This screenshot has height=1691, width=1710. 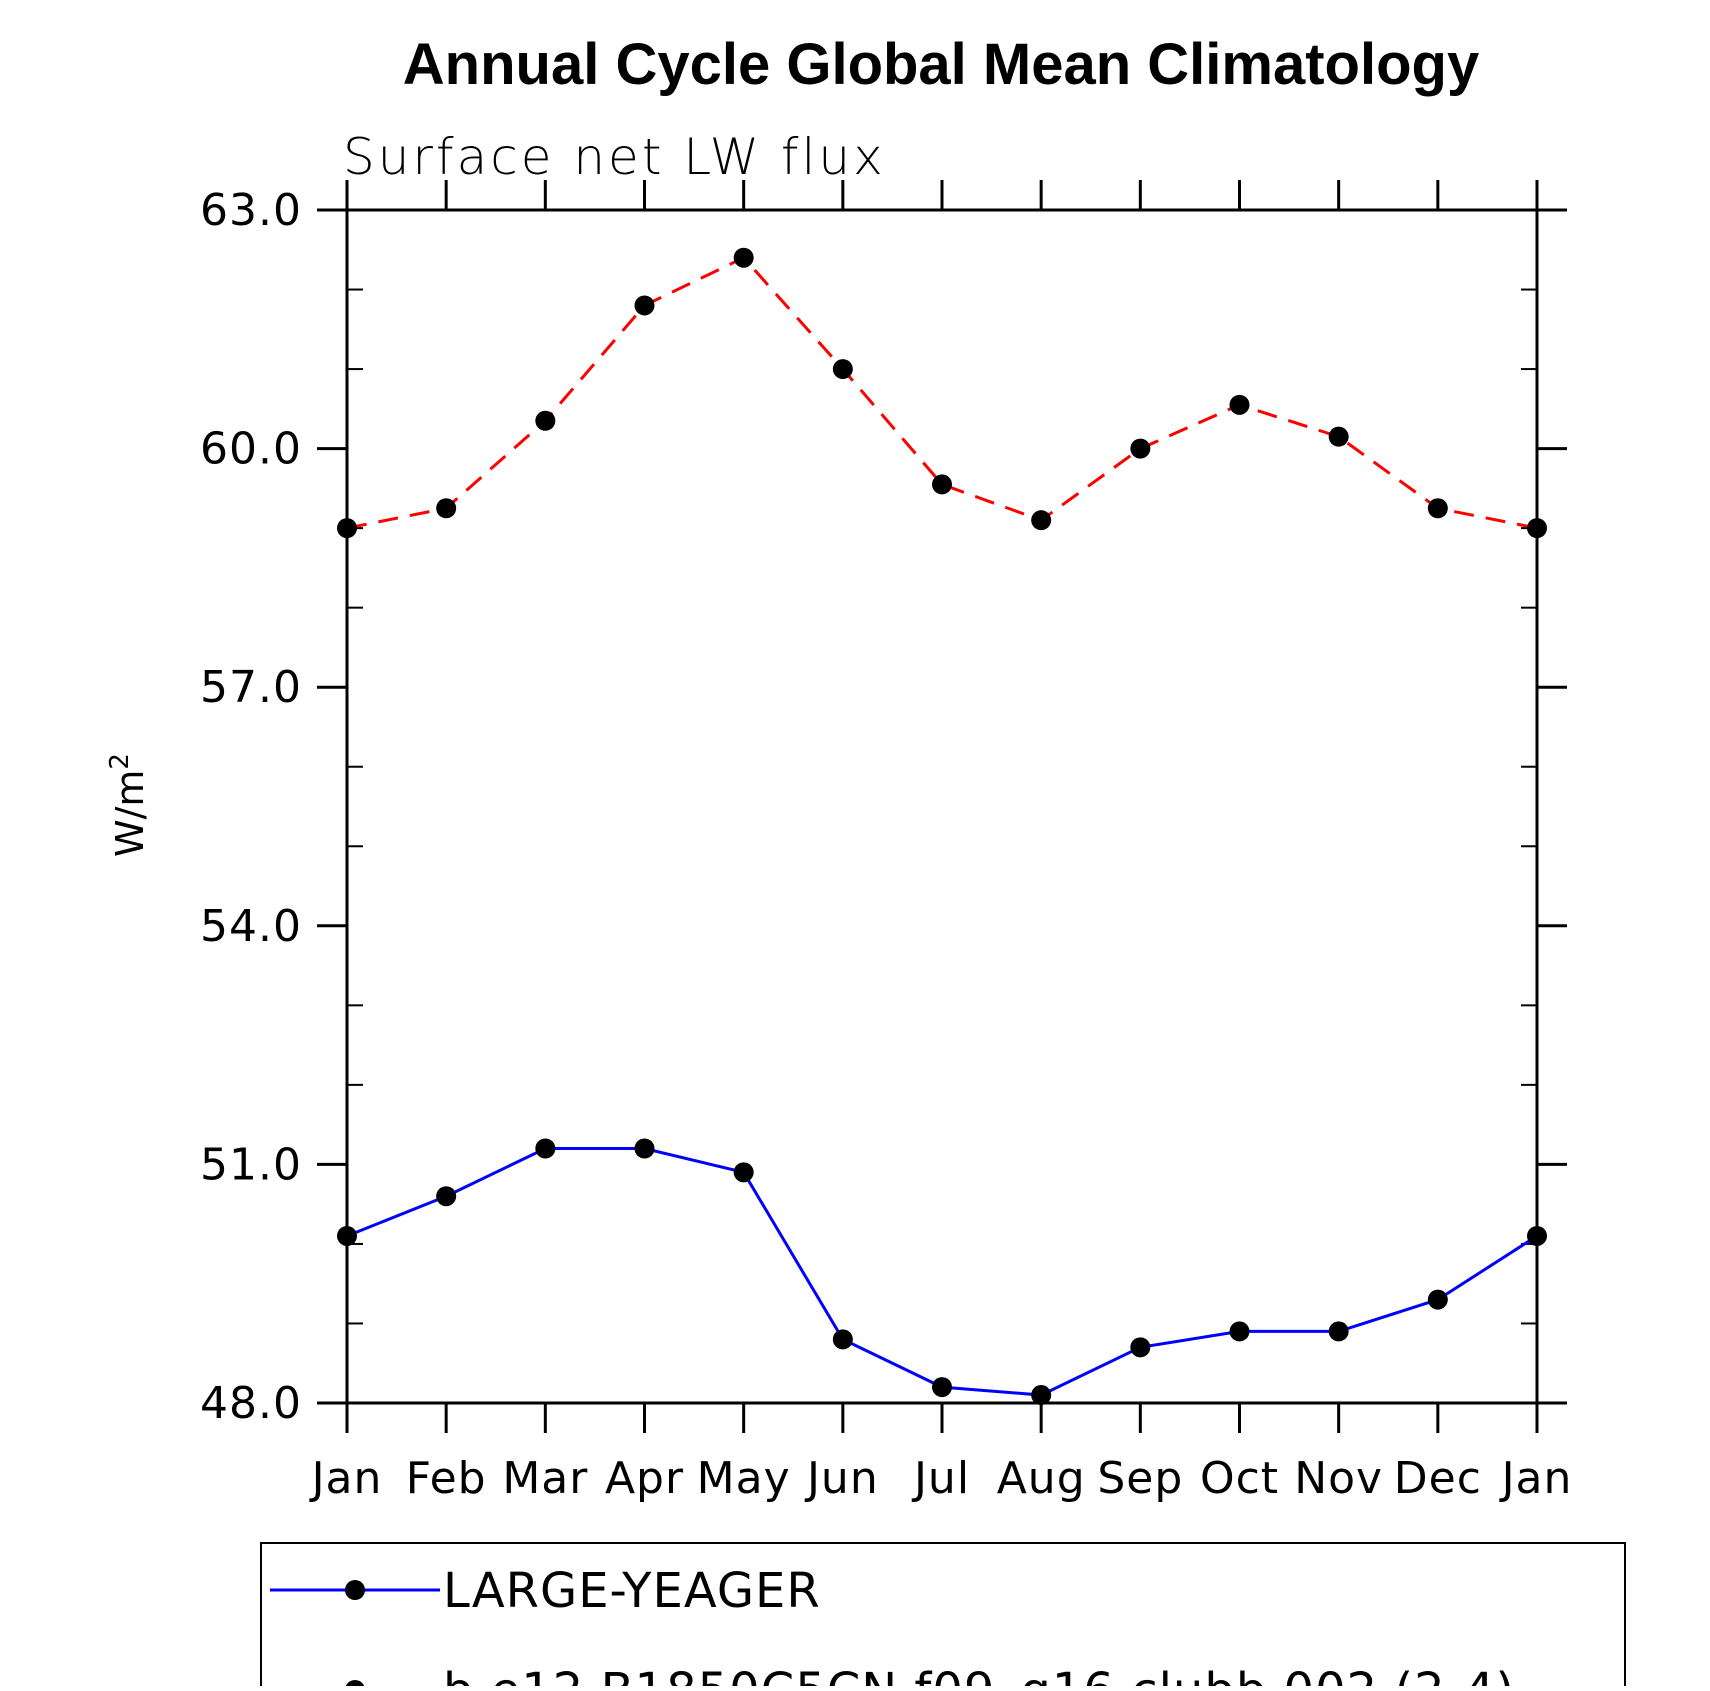 I want to click on y-axis-label: W/m2, so click(x=128, y=805).